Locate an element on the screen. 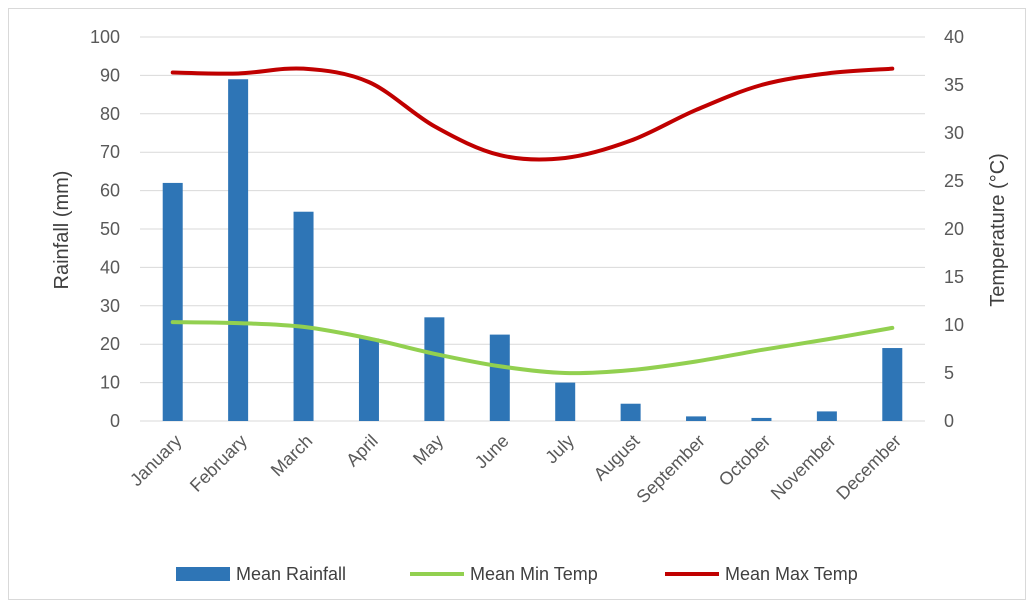  right-tick-label: 40 is located at coordinates (954, 37).